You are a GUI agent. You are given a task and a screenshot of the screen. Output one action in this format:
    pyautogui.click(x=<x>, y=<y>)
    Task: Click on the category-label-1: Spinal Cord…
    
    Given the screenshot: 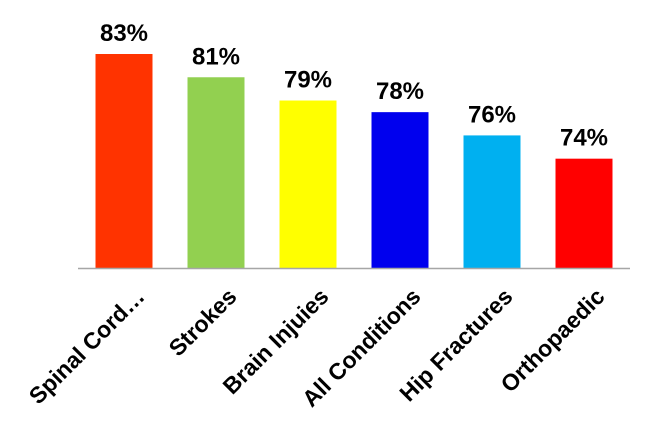 What is the action you would take?
    pyautogui.click(x=87, y=346)
    